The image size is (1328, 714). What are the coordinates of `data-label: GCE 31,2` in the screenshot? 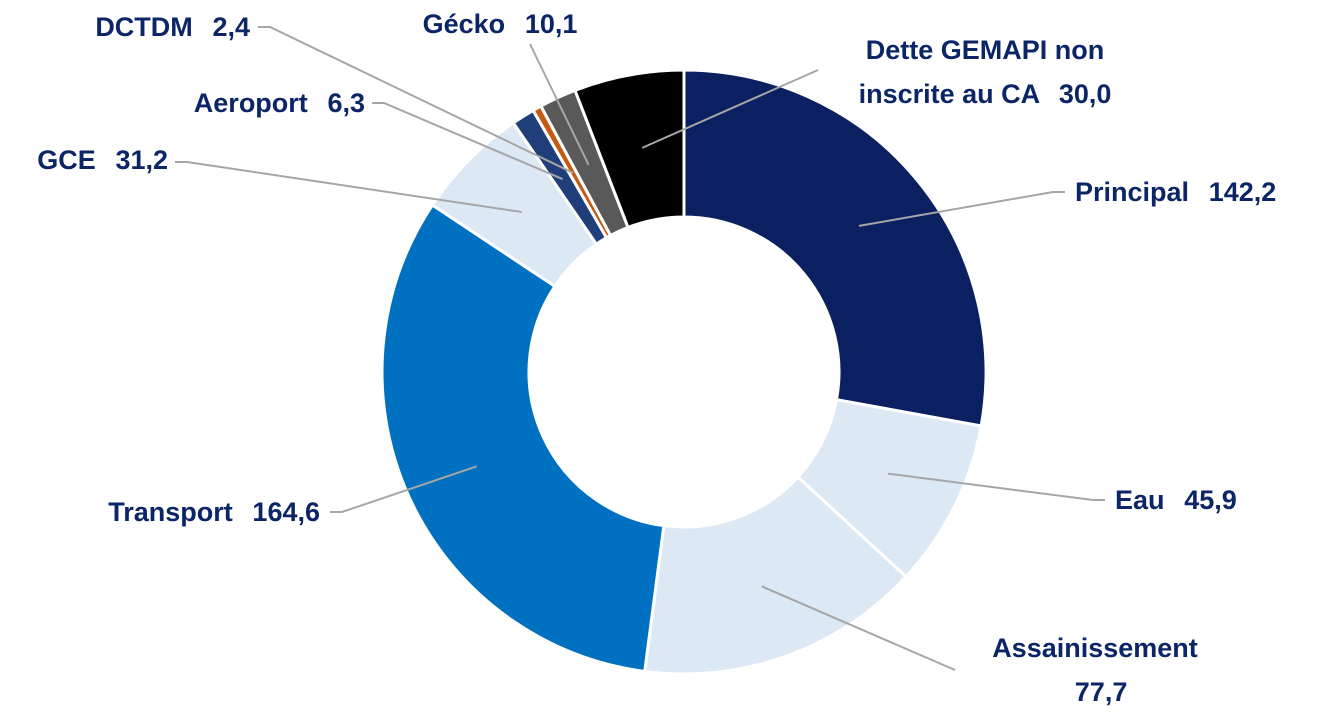 It's located at (102, 160).